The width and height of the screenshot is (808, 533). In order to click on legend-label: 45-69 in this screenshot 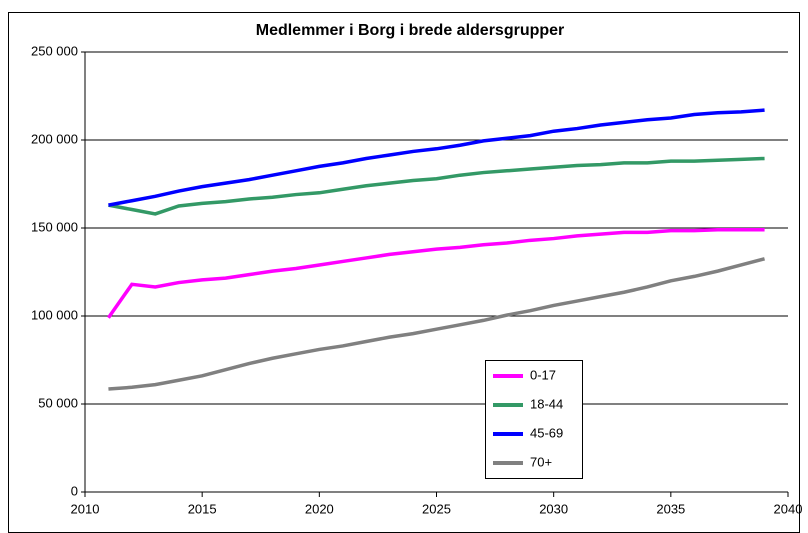, I will do `click(546, 432)`.